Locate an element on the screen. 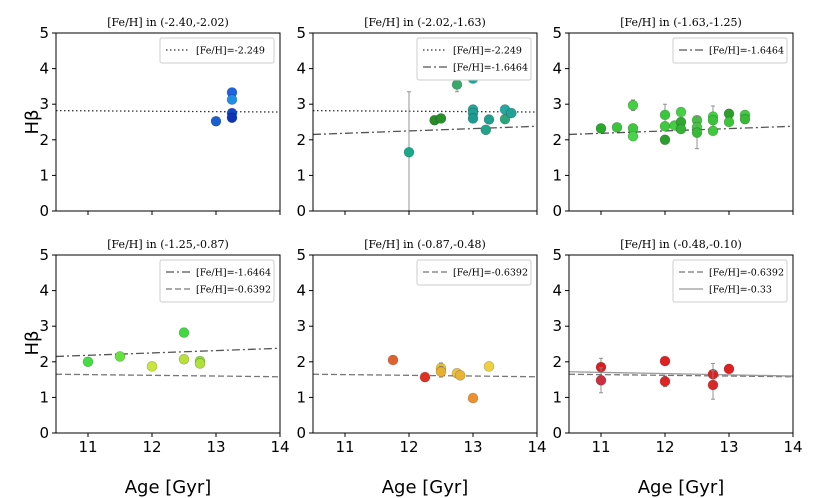 This screenshot has height=498, width=830. panel-title: [Fe/H] in (-1.25,-0.87) is located at coordinates (168, 244).